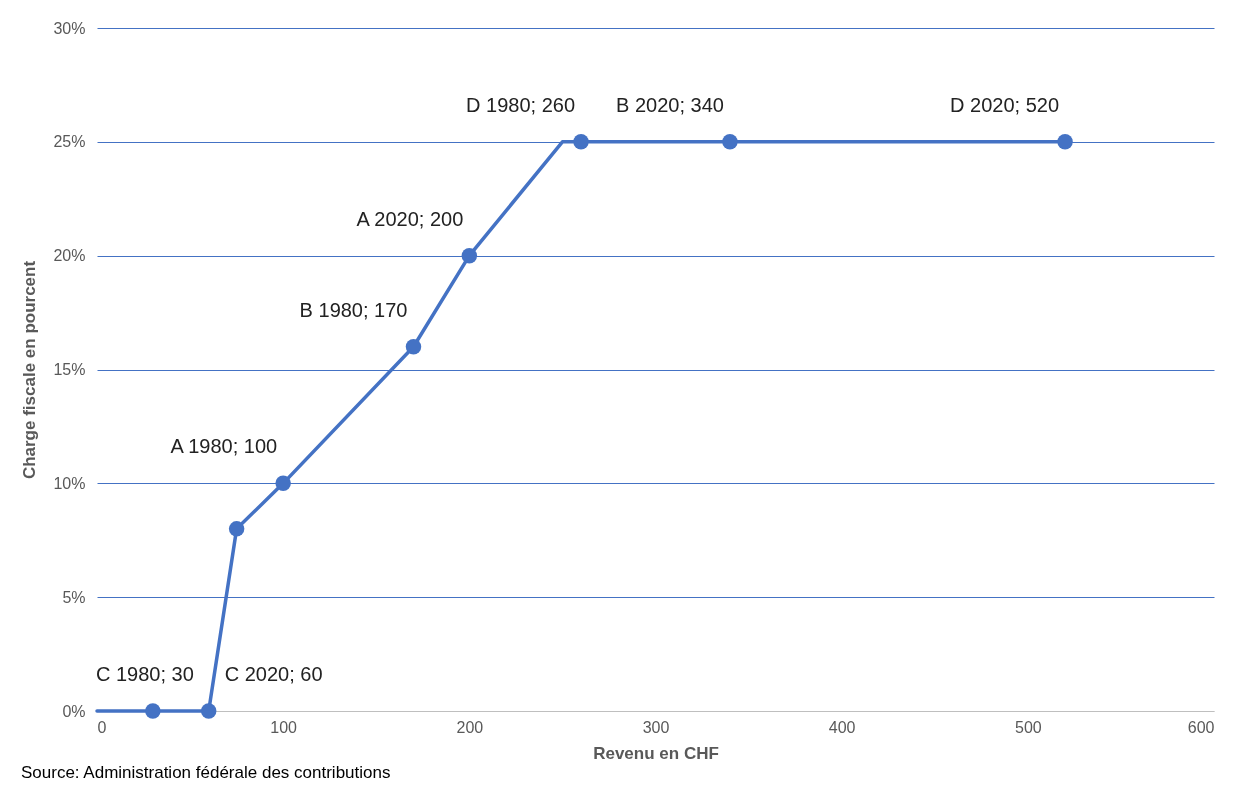  What do you see at coordinates (69, 369) in the screenshot?
I see `y-tick-label: 15%` at bounding box center [69, 369].